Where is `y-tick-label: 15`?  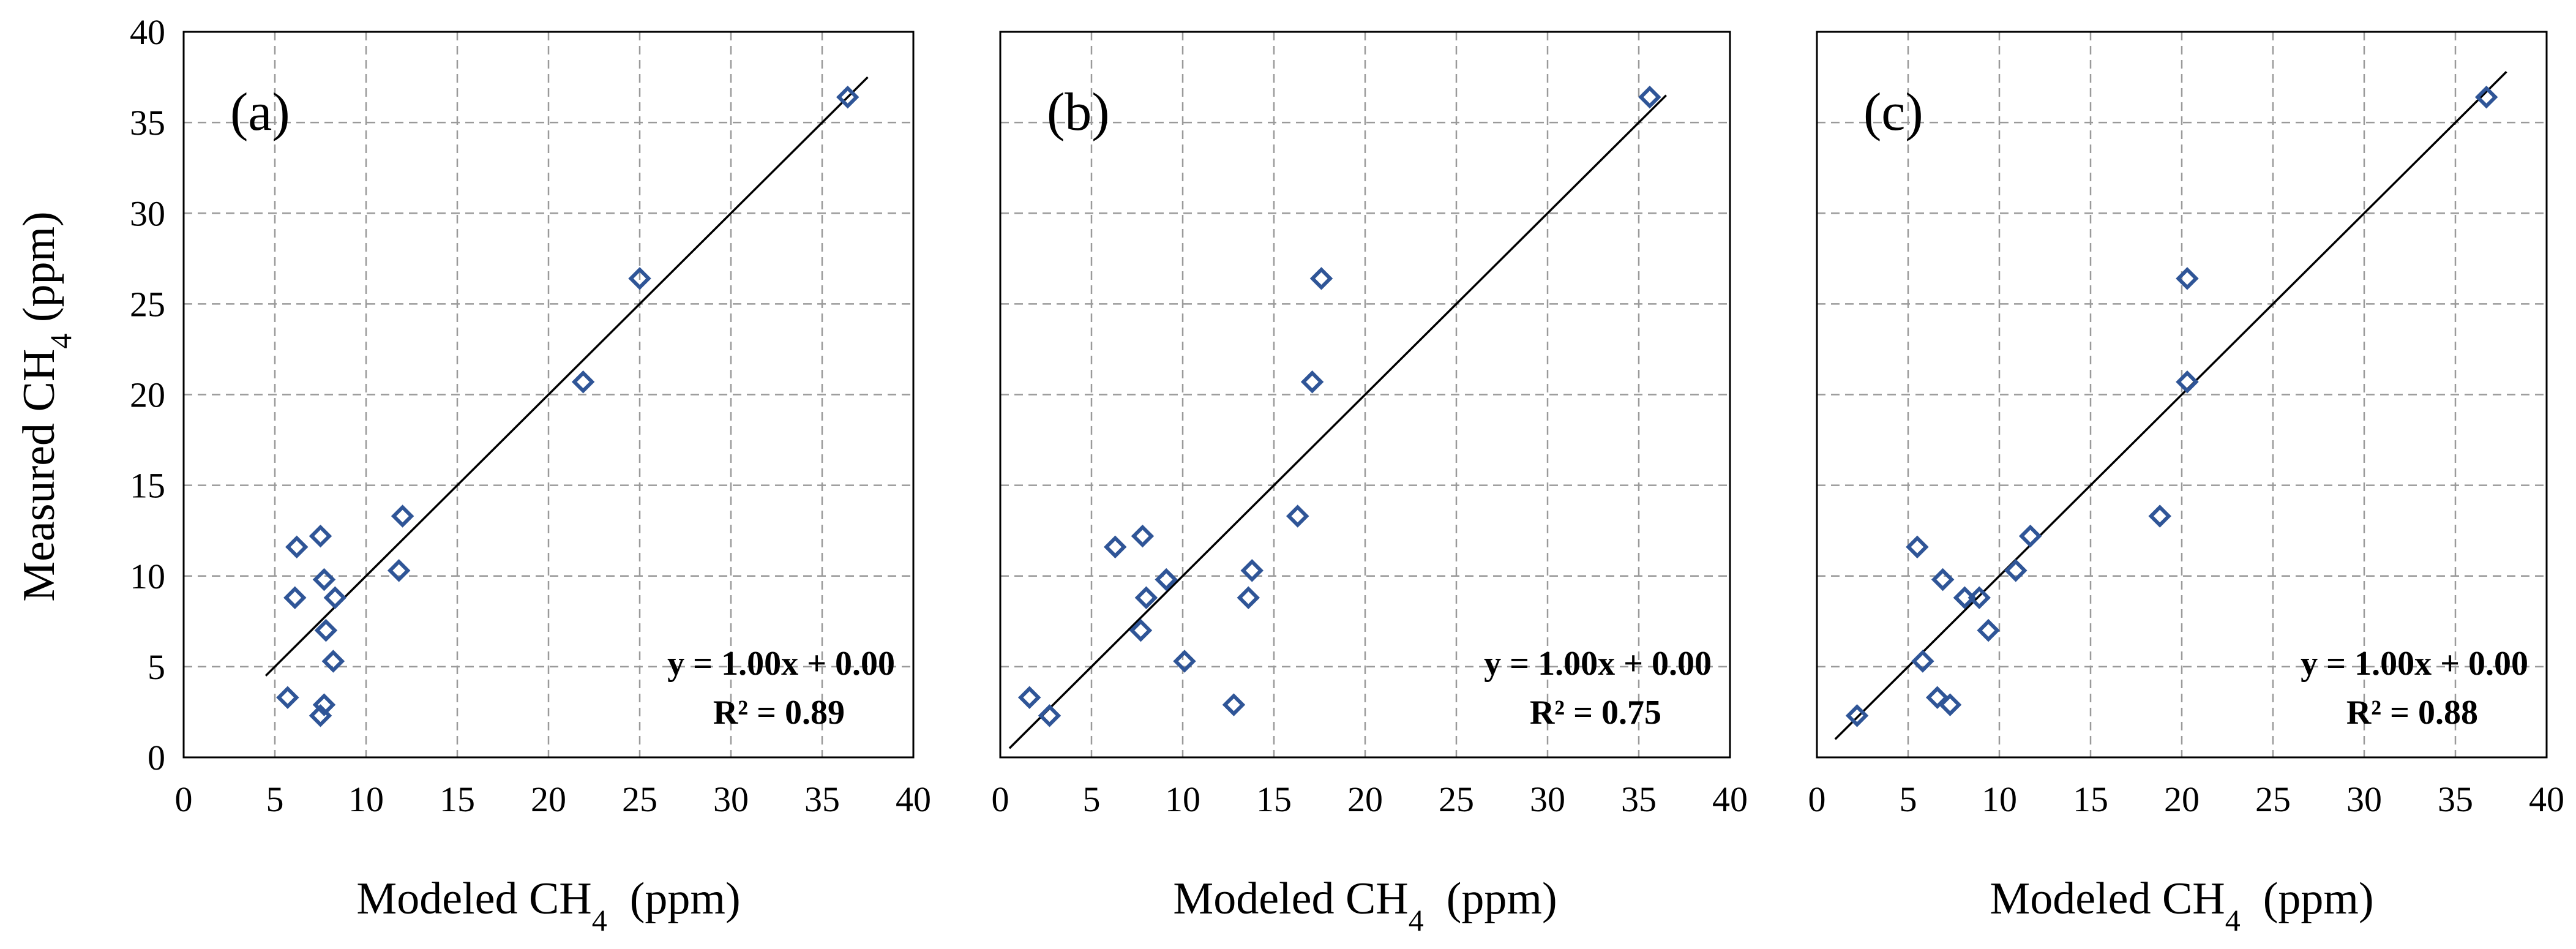 y-tick-label: 15 is located at coordinates (147, 486).